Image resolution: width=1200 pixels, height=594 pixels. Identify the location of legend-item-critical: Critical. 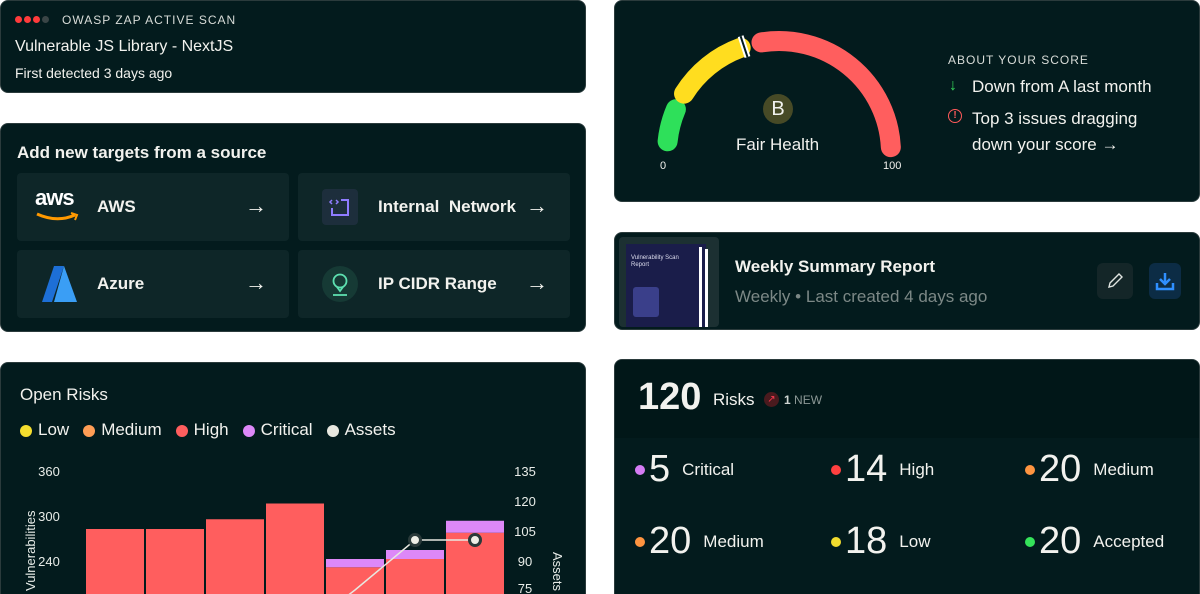
(277, 430).